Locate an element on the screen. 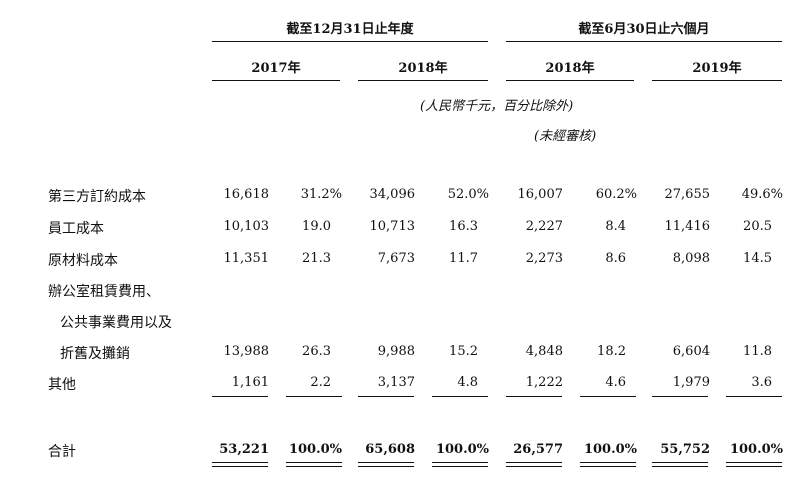  cell: 31.2% is located at coordinates (321, 194).